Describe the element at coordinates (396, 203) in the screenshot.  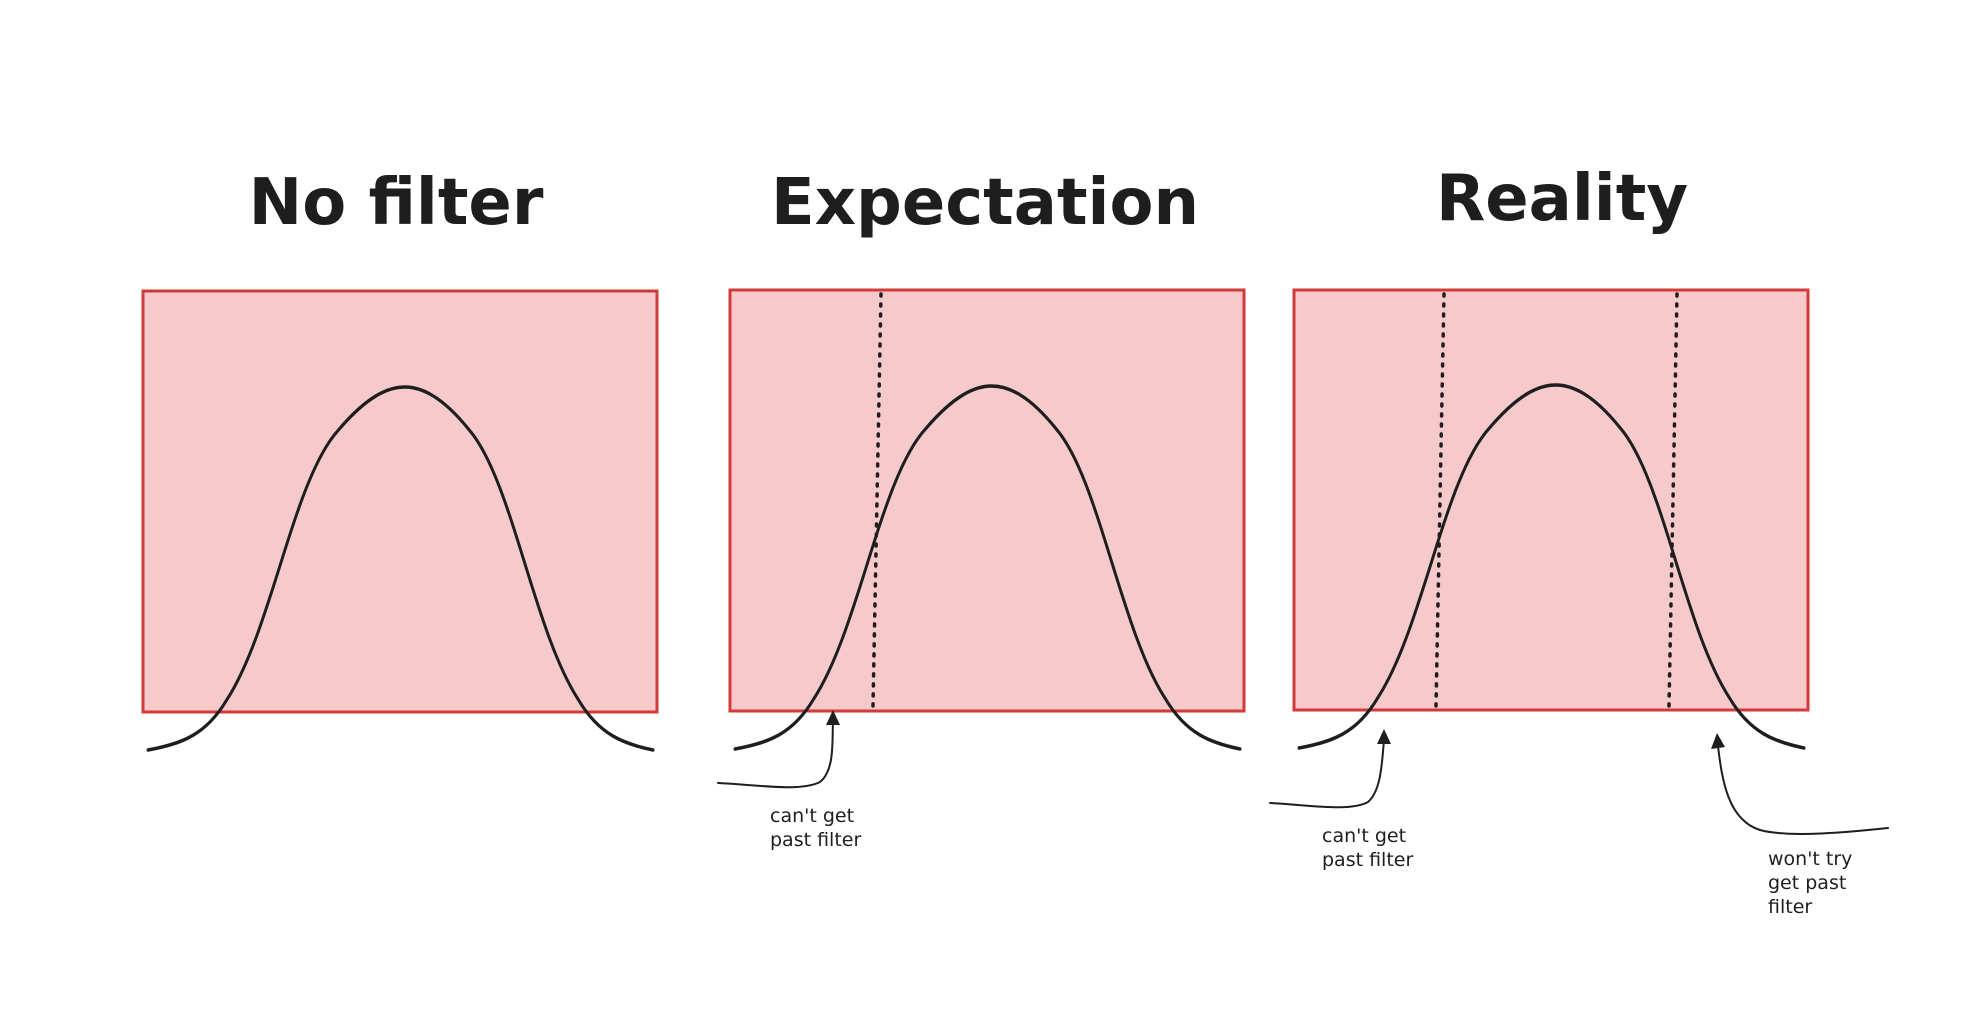
I see `panel-title: No filter` at that location.